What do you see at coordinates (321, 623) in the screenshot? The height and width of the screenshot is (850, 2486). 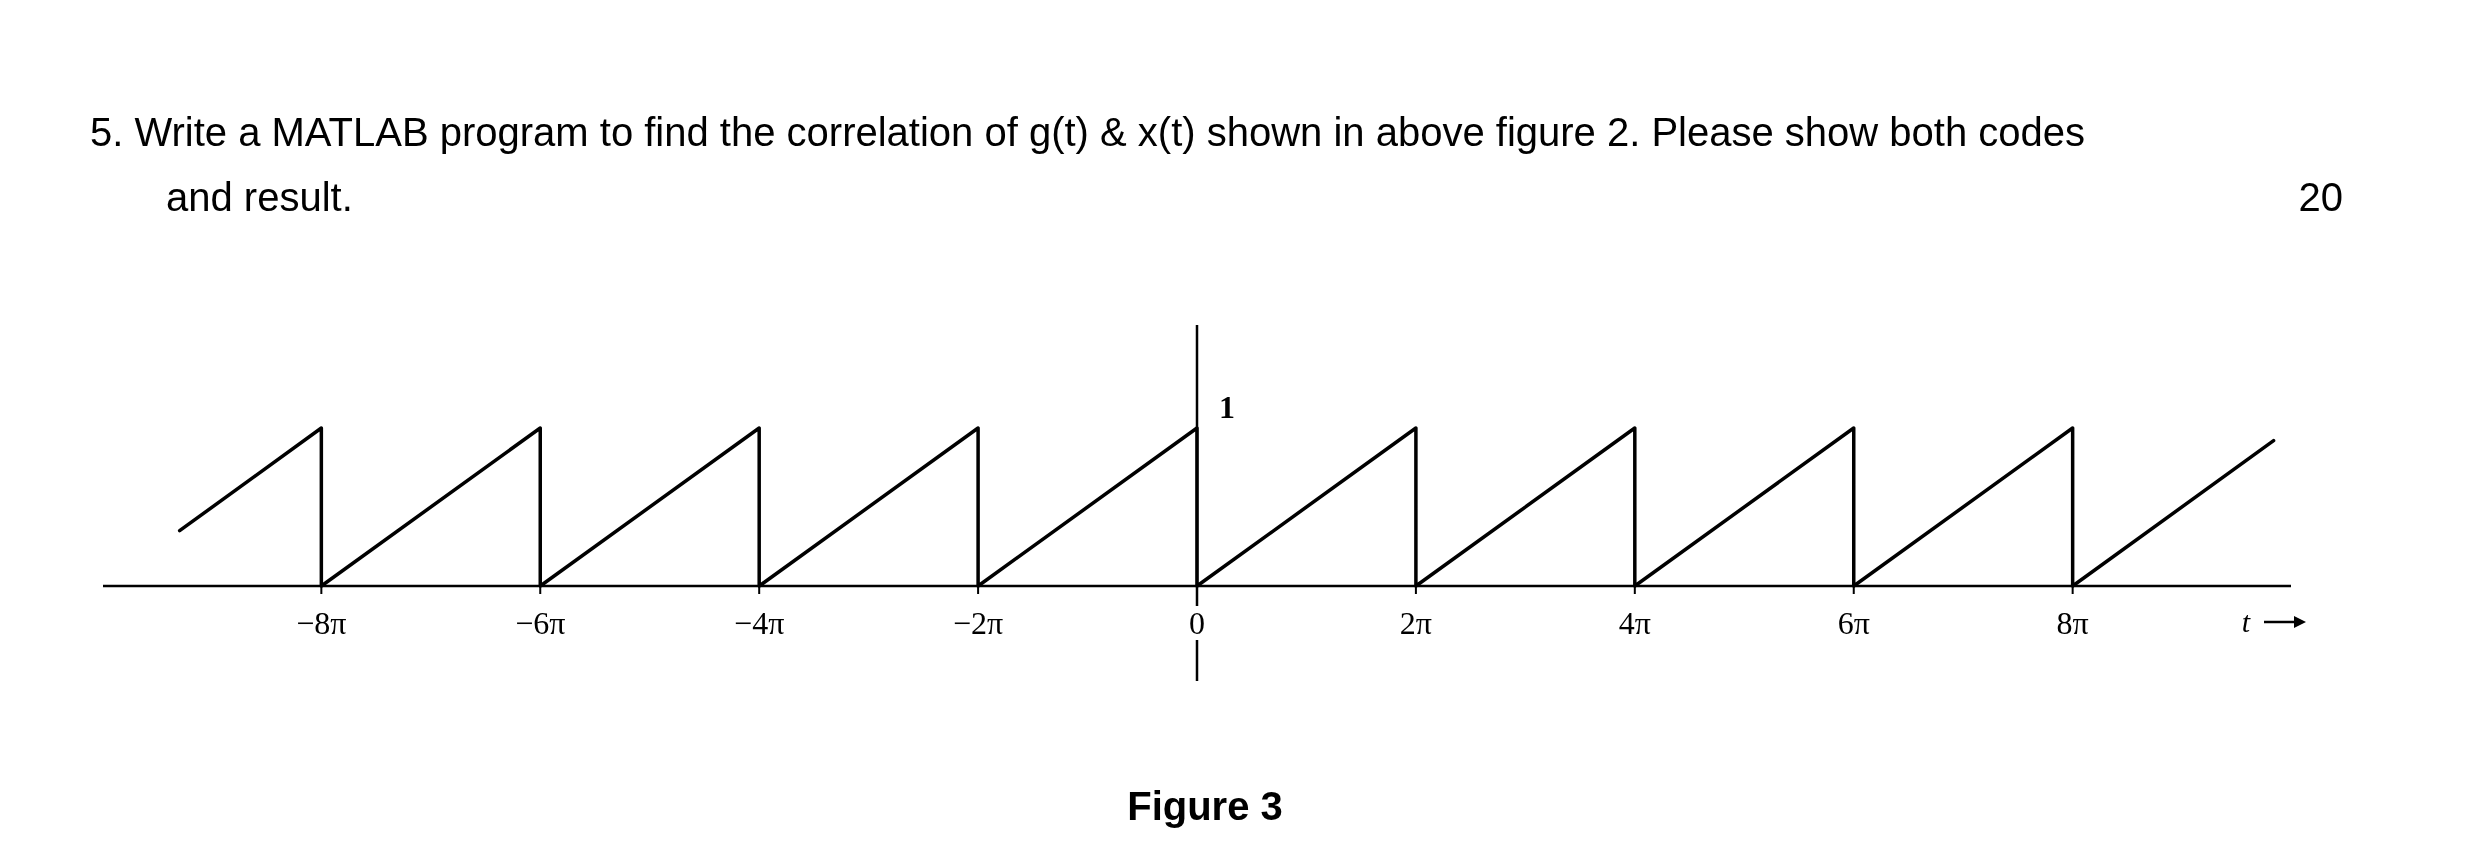 I see `x-tick-label: −8π` at bounding box center [321, 623].